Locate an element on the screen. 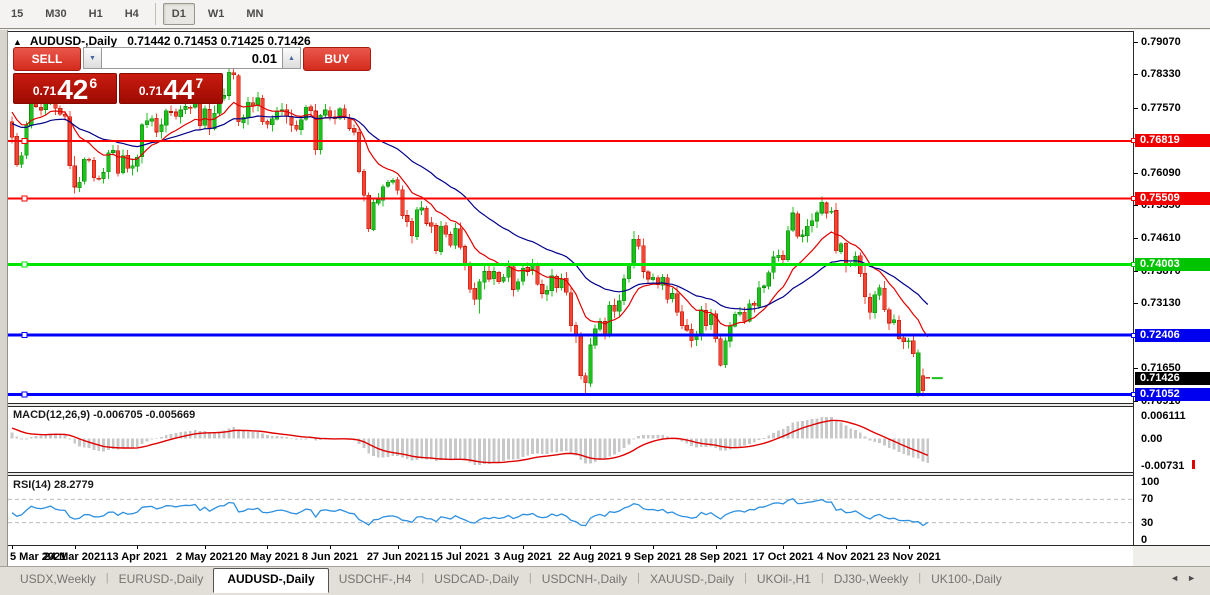 This screenshot has width=1210, height=595. separator-macd-rsi-bottom is located at coordinates (609, 475).